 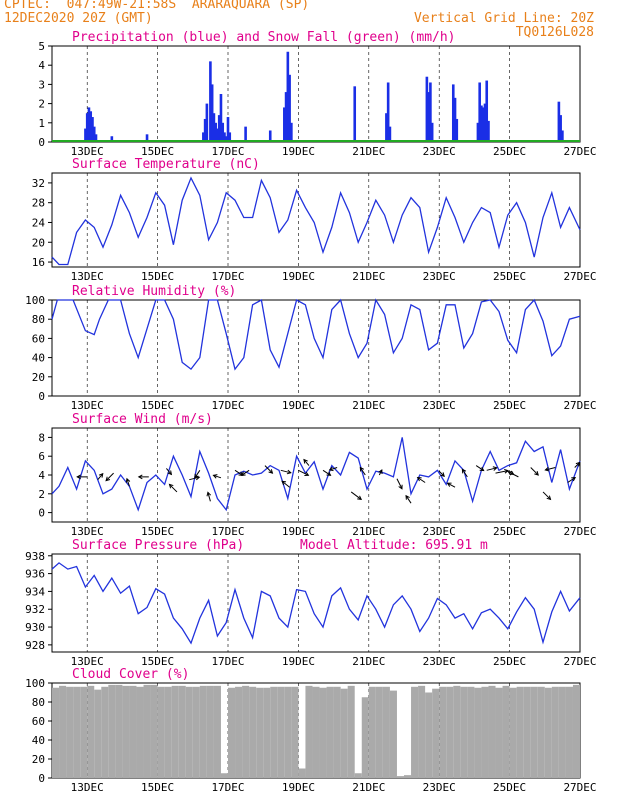 What do you see at coordinates (38, 759) in the screenshot?
I see `y-tick-label: 20` at bounding box center [38, 759].